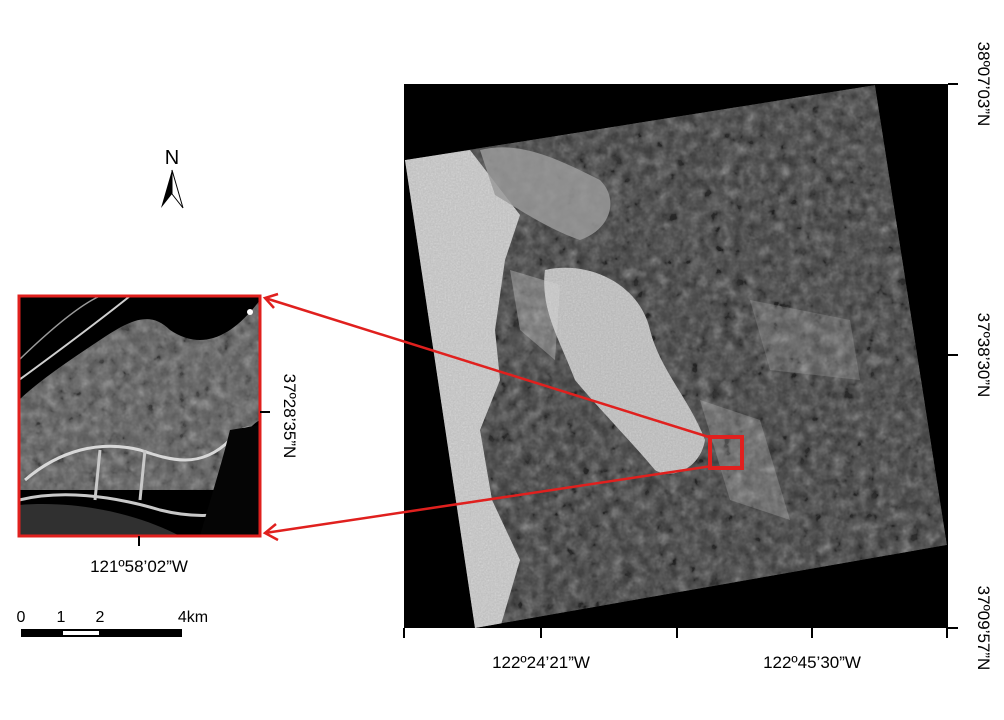  I want to click on scale-label-4km: 4km, so click(193, 617).